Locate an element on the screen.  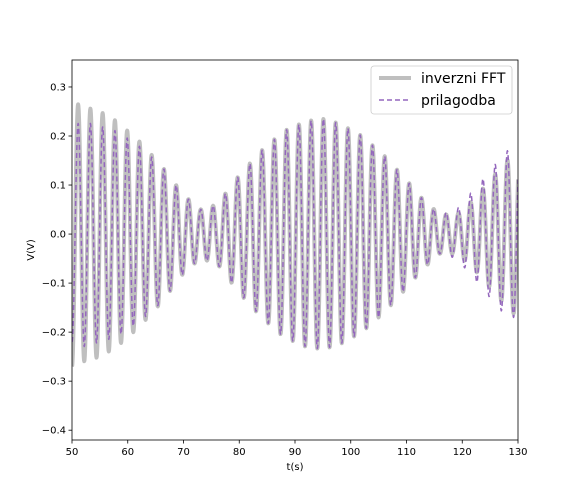
legend-label-prilagodba: prilagodba is located at coordinates (458, 101).